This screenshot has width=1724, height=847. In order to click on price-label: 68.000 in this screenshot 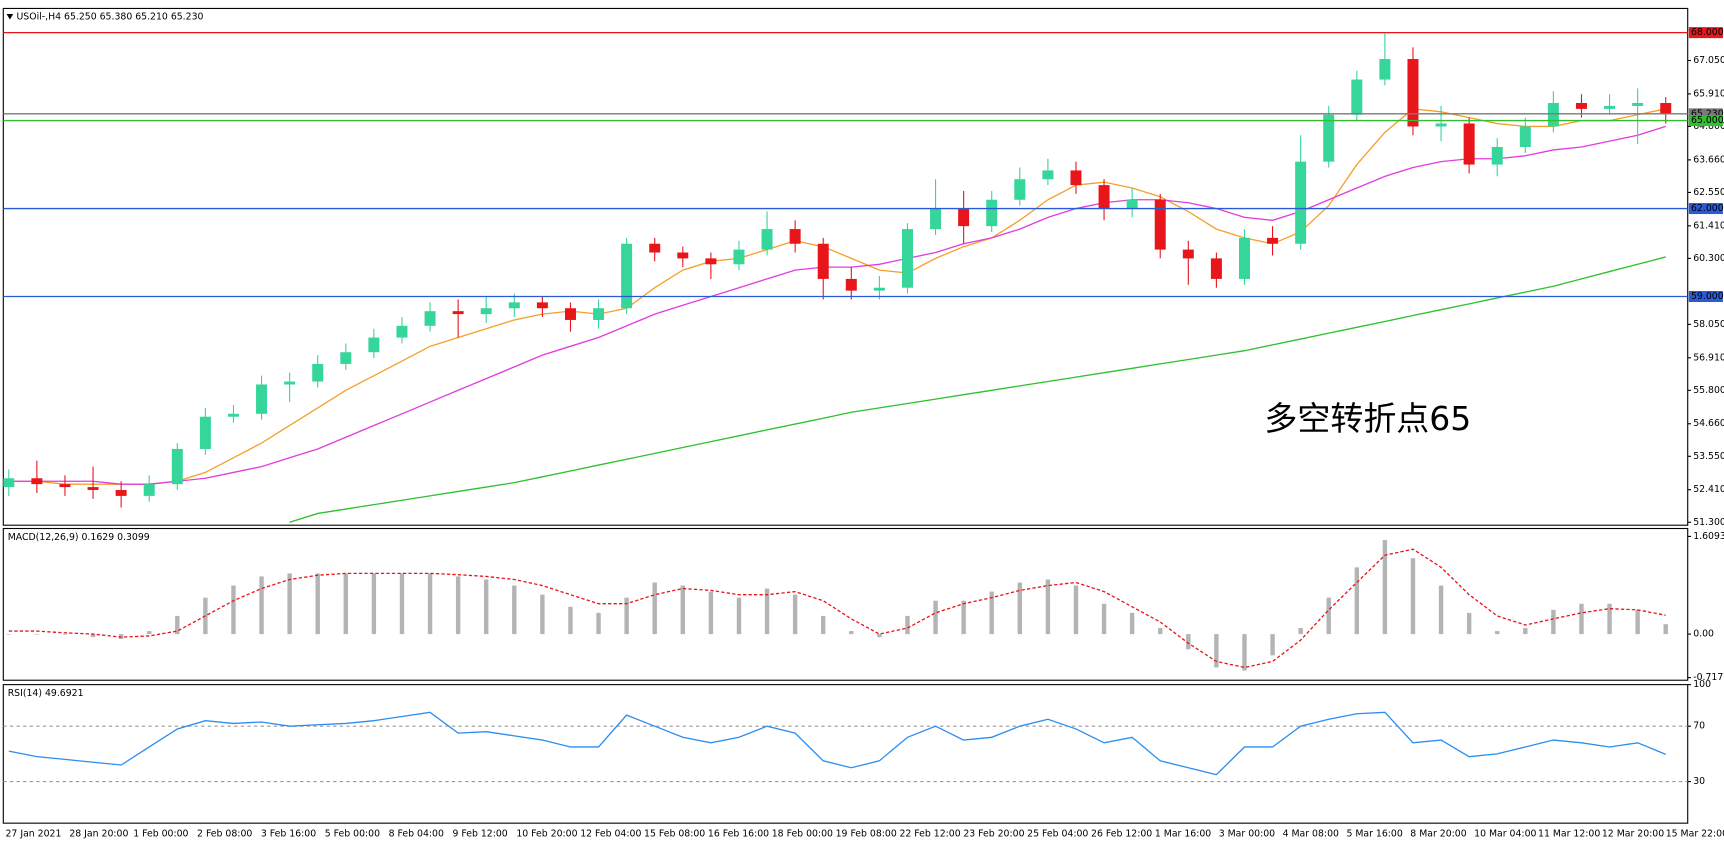, I will do `click(1707, 32)`.